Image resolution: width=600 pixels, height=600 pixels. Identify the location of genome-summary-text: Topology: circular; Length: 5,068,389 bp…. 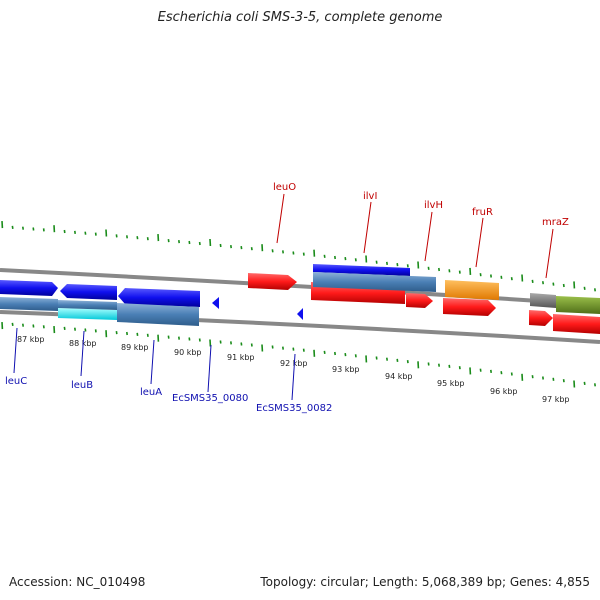
(425, 582).